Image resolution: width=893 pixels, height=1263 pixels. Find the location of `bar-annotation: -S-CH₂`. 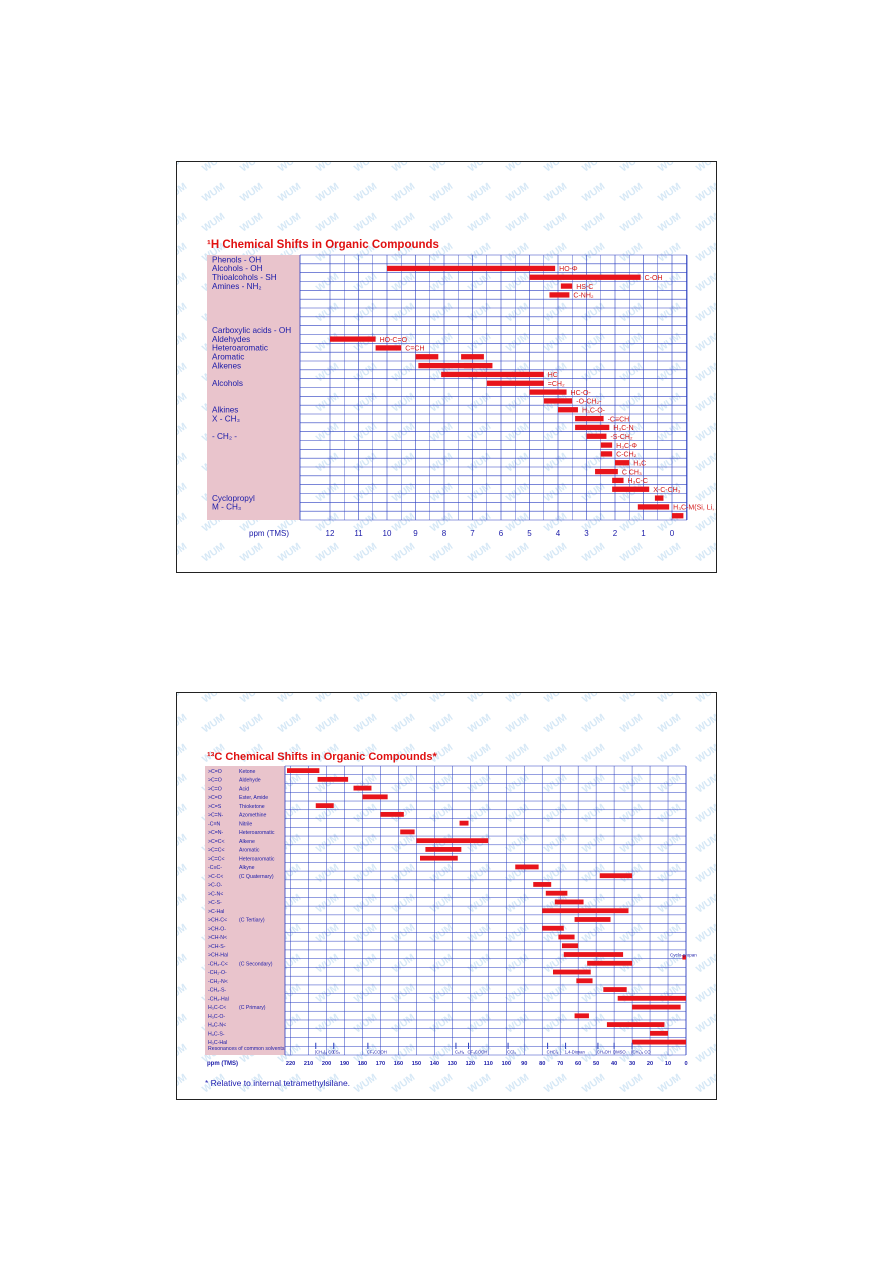

bar-annotation: -S-CH₂ is located at coordinates (621, 437).